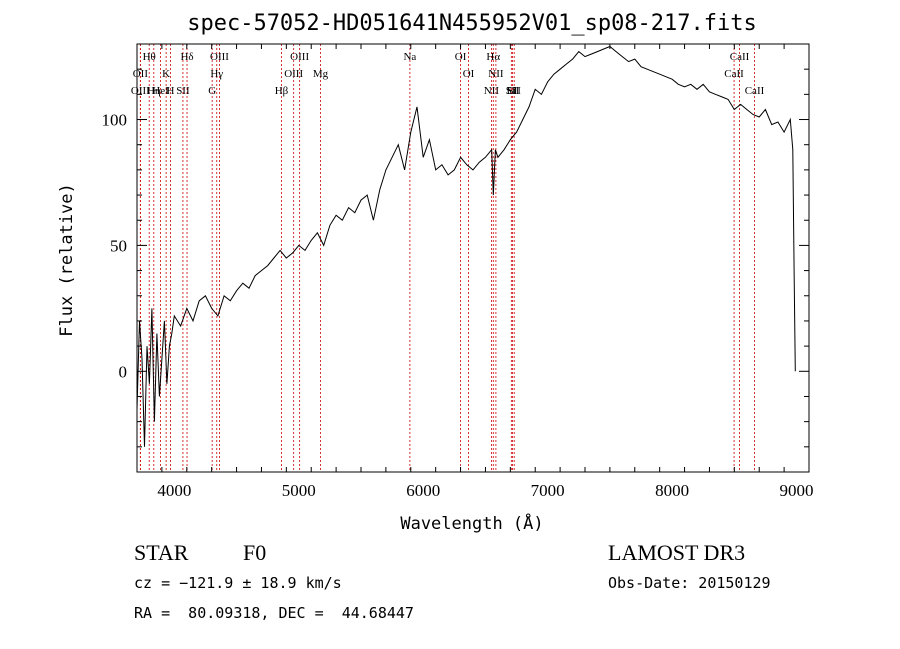 This screenshot has height=649, width=900. What do you see at coordinates (186, 57) in the screenshot?
I see `spectral-line-label: Hδ` at bounding box center [186, 57].